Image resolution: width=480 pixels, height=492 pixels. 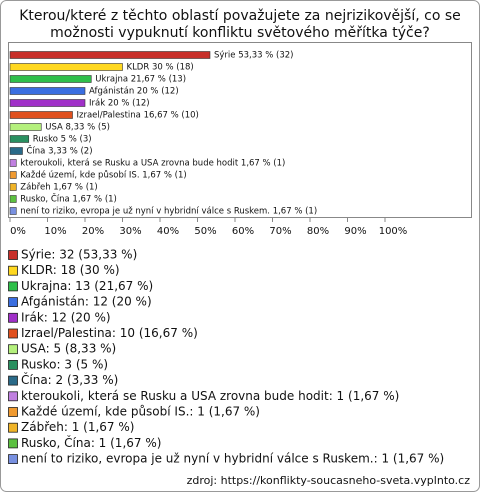 What do you see at coordinates (205, 231) in the screenshot?
I see `x-tick-label: 50%` at bounding box center [205, 231].